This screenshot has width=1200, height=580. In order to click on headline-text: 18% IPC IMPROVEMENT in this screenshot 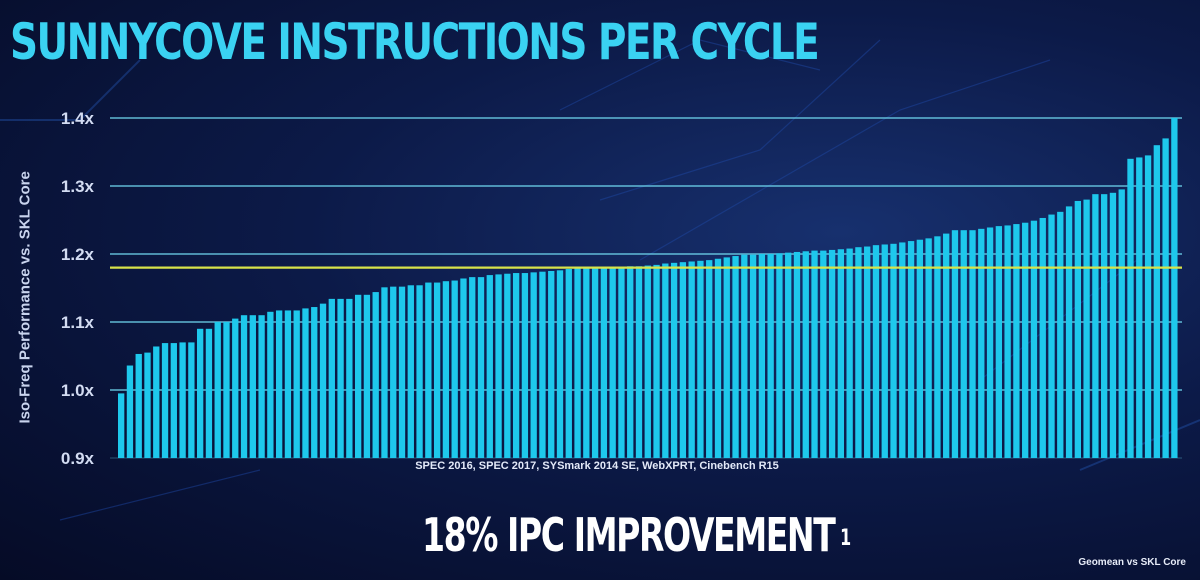, I will do `click(629, 535)`.